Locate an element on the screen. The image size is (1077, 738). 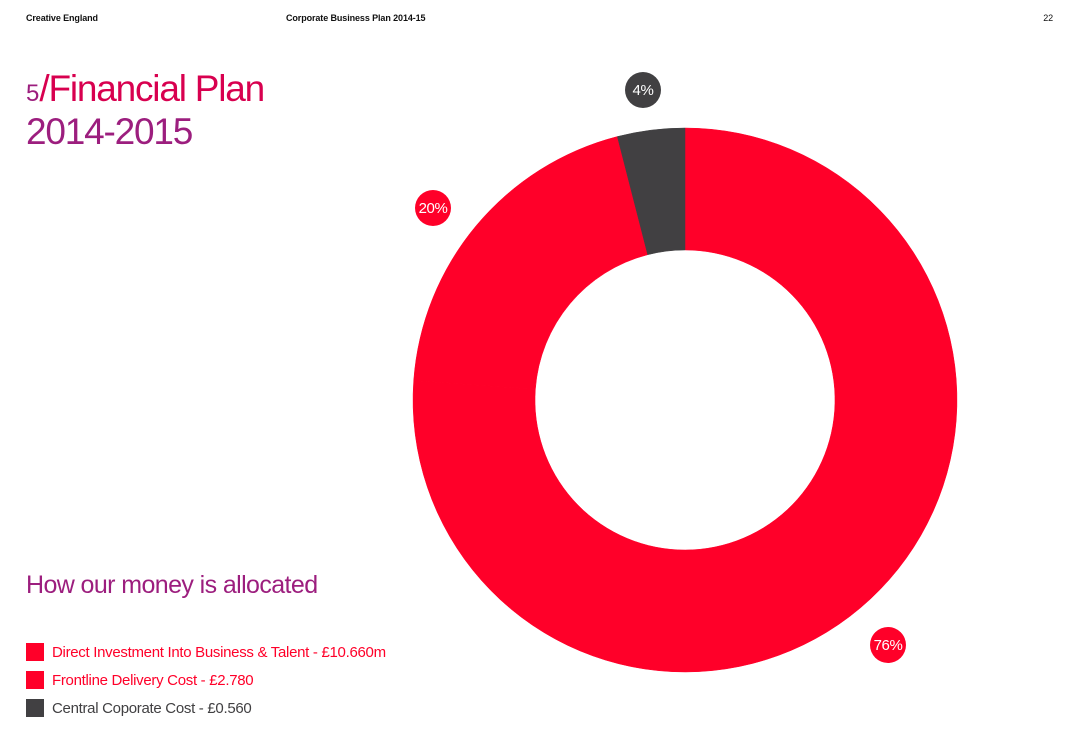
percent-label: 4% is located at coordinates (643, 90).